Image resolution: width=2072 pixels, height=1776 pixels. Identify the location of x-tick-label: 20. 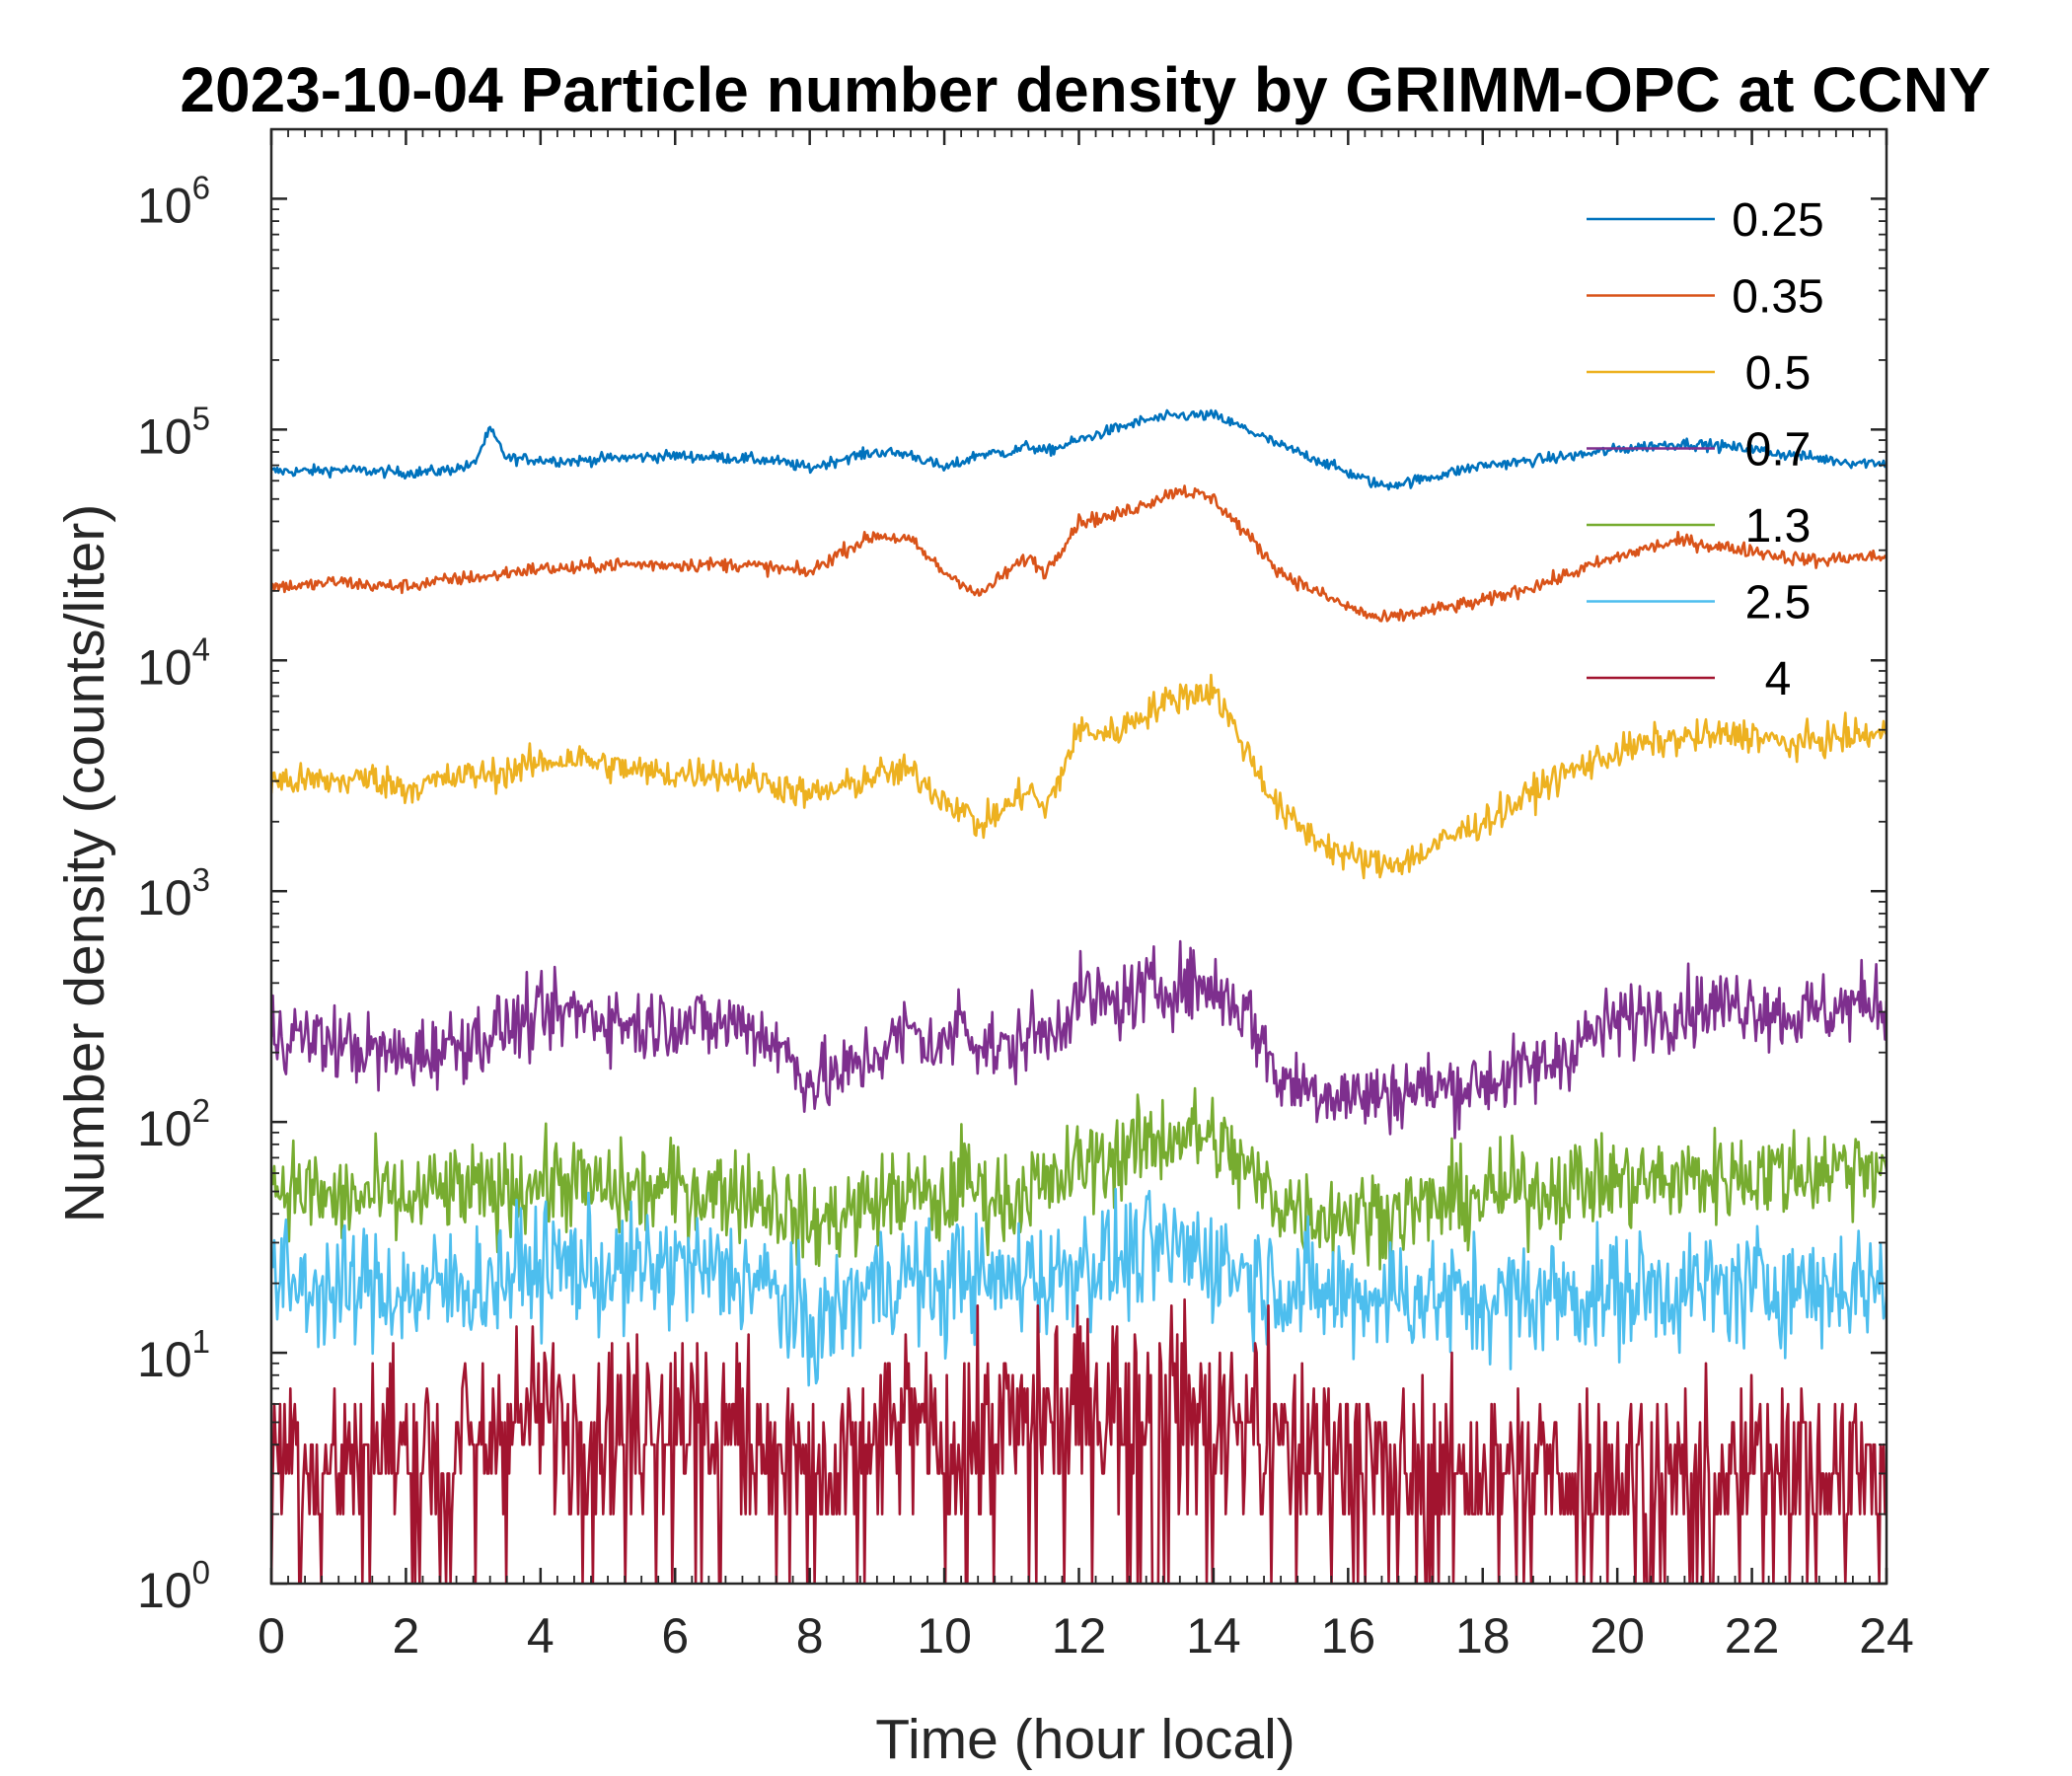
(1618, 1636).